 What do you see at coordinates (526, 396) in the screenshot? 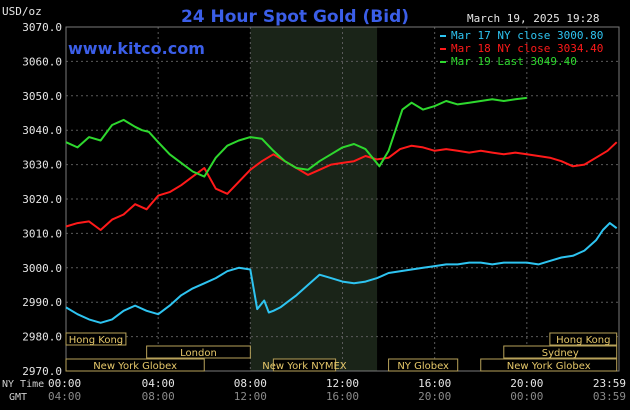
I see `x-tick-label-gmt: 00:00` at bounding box center [526, 396].